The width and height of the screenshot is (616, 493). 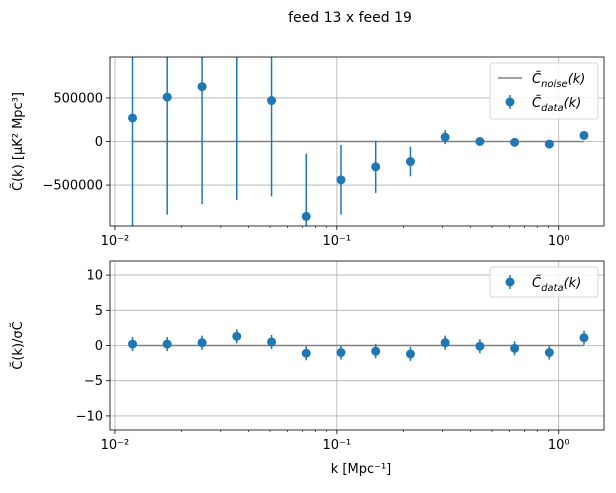 I want to click on y-tick-label: 10, so click(x=94, y=276).